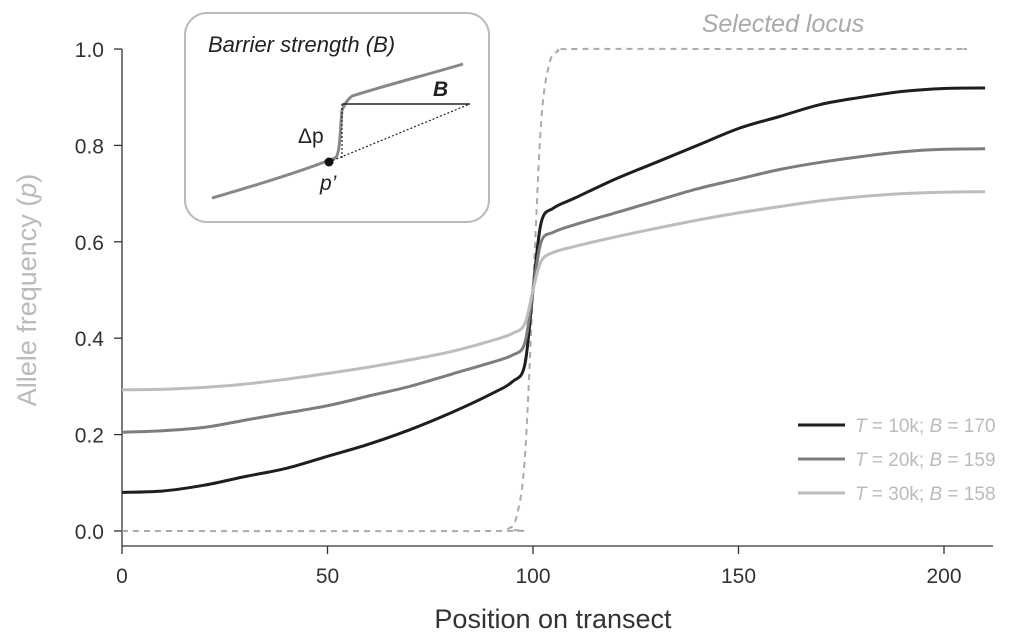 The image size is (1015, 640). Describe the element at coordinates (311, 136) in the screenshot. I see `inset-delta-p-label: Δp` at that location.